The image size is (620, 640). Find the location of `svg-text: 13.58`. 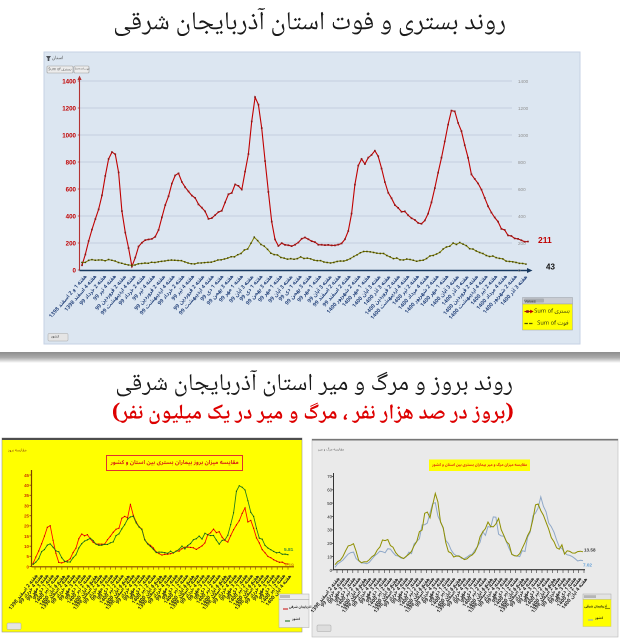

svg-text: 13.58 is located at coordinates (590, 550).